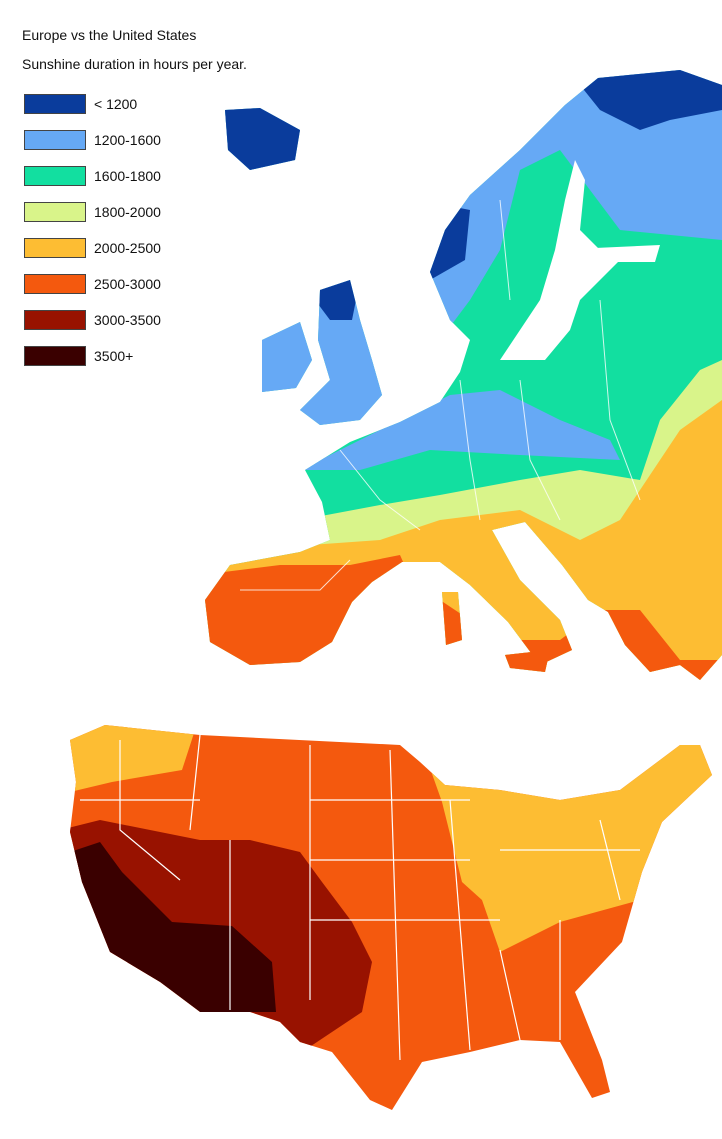  What do you see at coordinates (92, 248) in the screenshot?
I see `legend-item: 2000-2500` at bounding box center [92, 248].